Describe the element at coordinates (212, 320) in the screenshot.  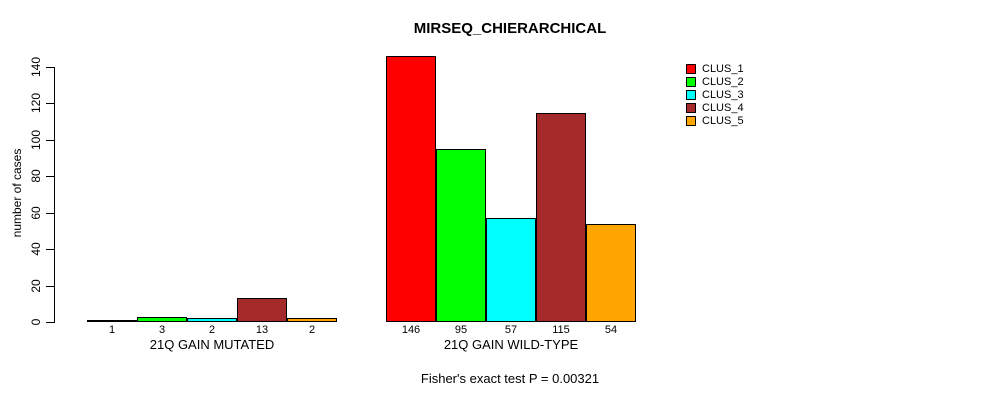
I see `bar-clus_3-group1` at that location.